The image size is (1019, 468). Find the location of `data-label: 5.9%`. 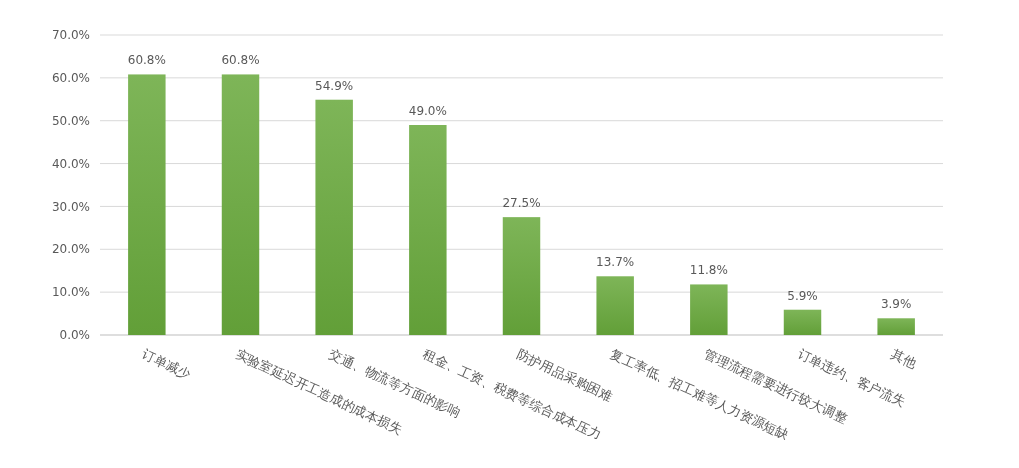

data-label: 5.9% is located at coordinates (802, 295).